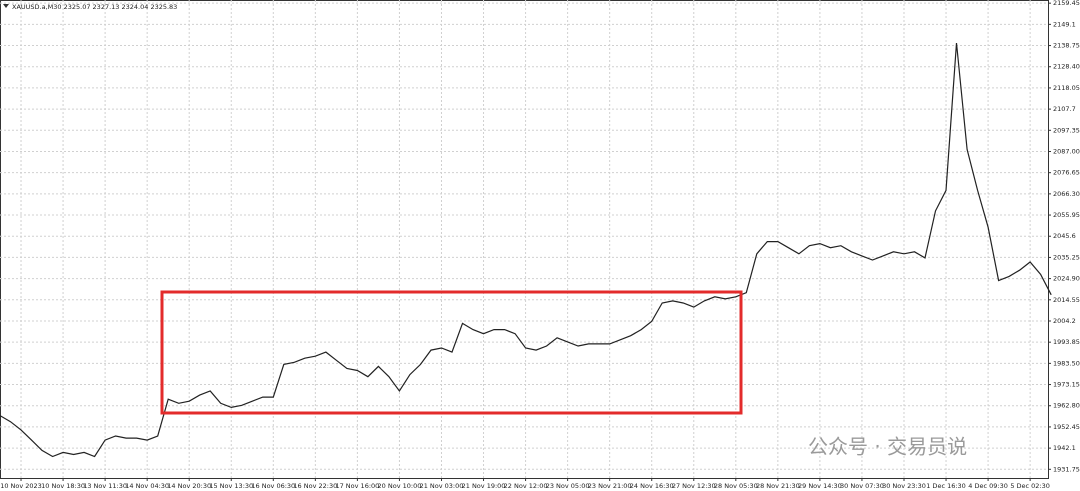 The width and height of the screenshot is (1080, 491). I want to click on y-tick-label: 1973.15, so click(1066, 385).